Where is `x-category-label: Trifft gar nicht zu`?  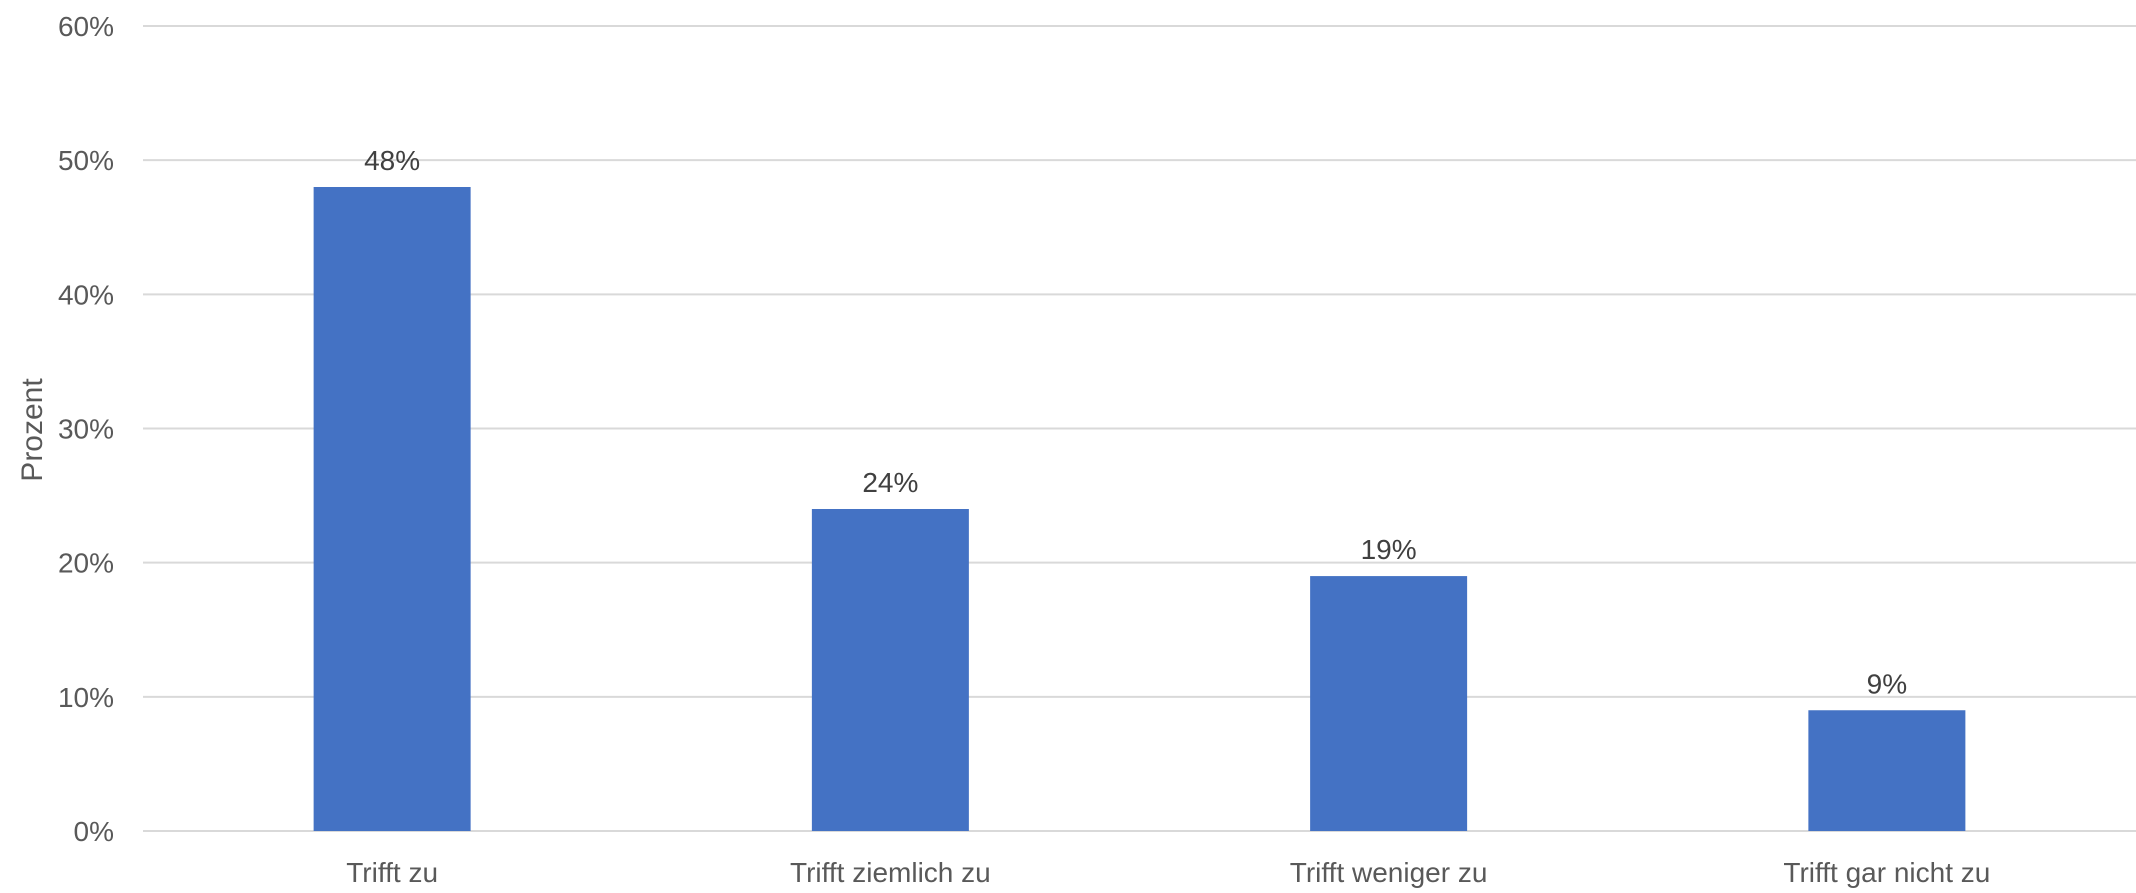
x-category-label: Trifft gar nicht zu is located at coordinates (1886, 872).